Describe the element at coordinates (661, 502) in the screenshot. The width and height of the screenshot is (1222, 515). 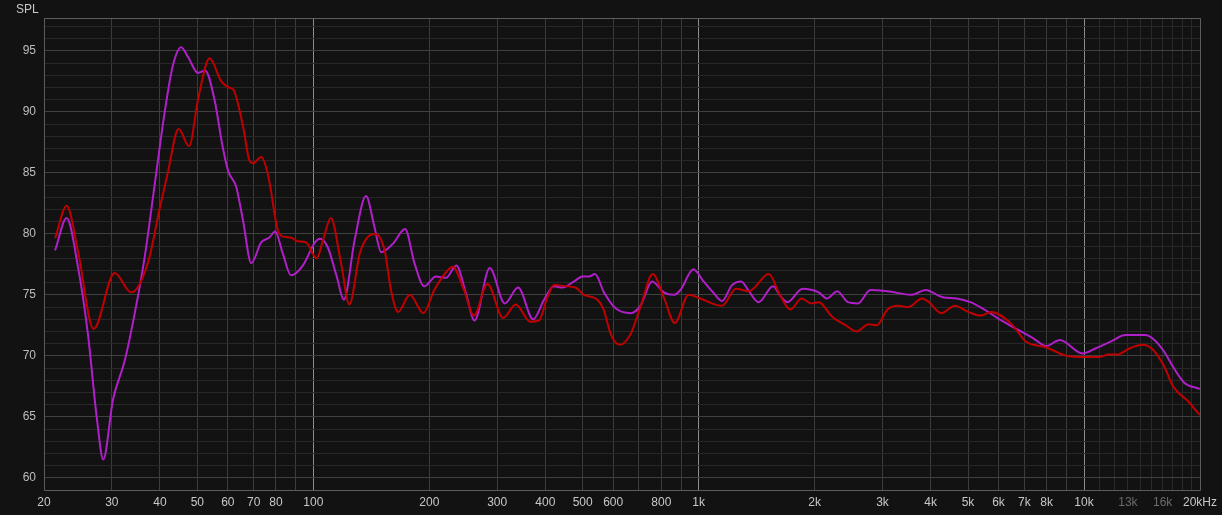
I see `x-tick-label: 800` at that location.